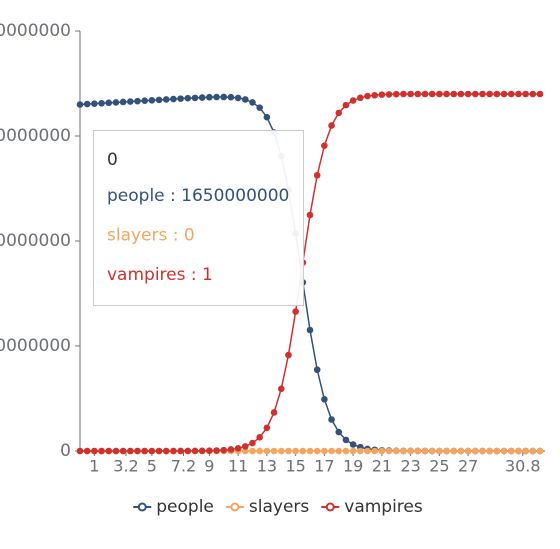 Image resolution: width=560 pixels, height=549 pixels. Describe the element at coordinates (152, 466) in the screenshot. I see `x-tick-label: 5` at that location.